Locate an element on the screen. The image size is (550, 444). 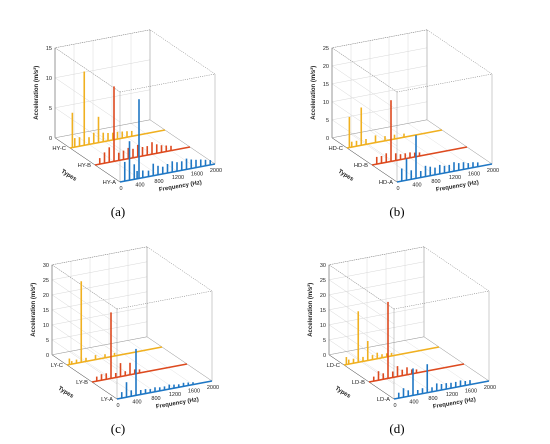
panel-caption: (d) is located at coordinates (396, 428).